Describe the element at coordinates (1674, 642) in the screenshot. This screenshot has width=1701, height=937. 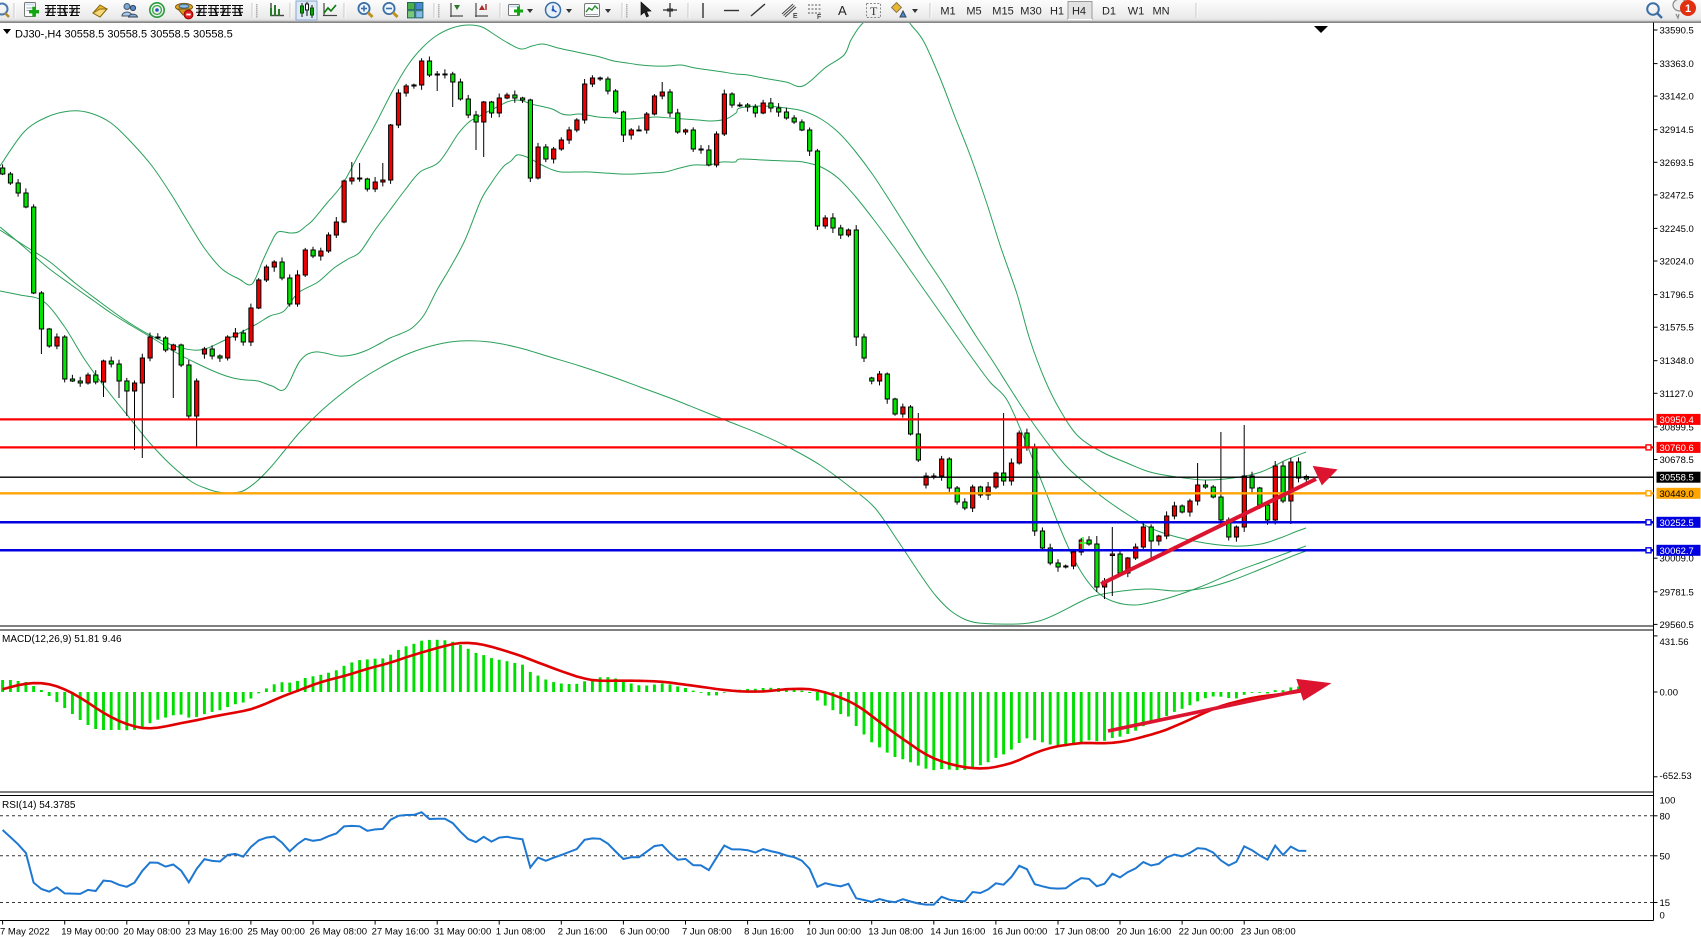
I see `svg-text: 431.56` at that location.